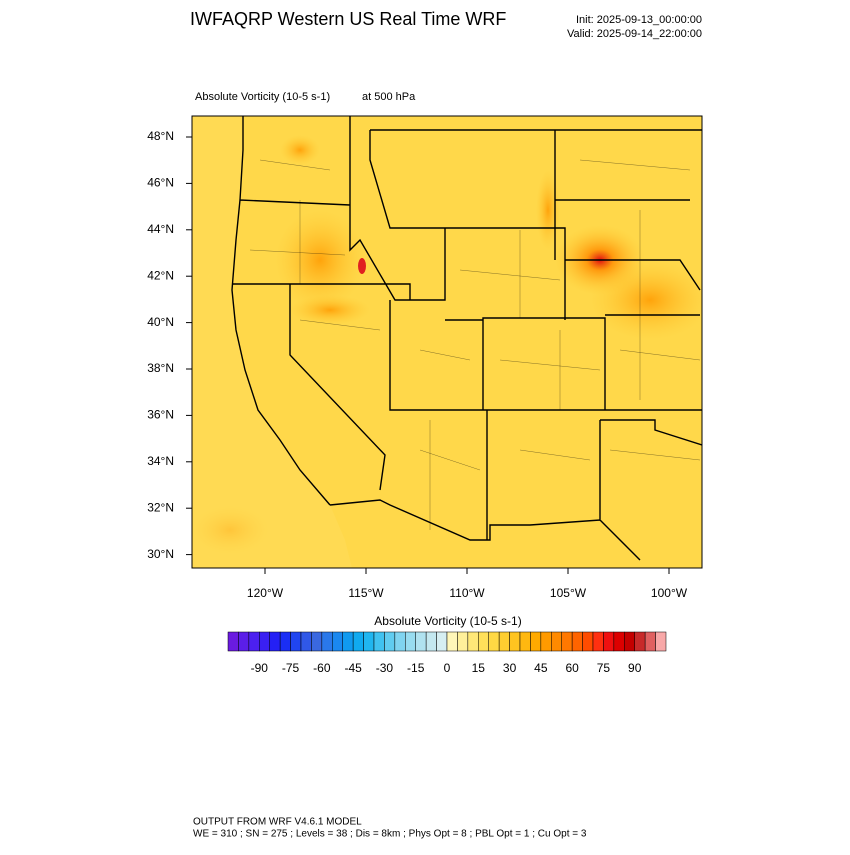 The height and width of the screenshot is (855, 850). Describe the element at coordinates (348, 19) in the screenshot. I see `title: IWFAQRP Western US Real Time WRF` at that location.